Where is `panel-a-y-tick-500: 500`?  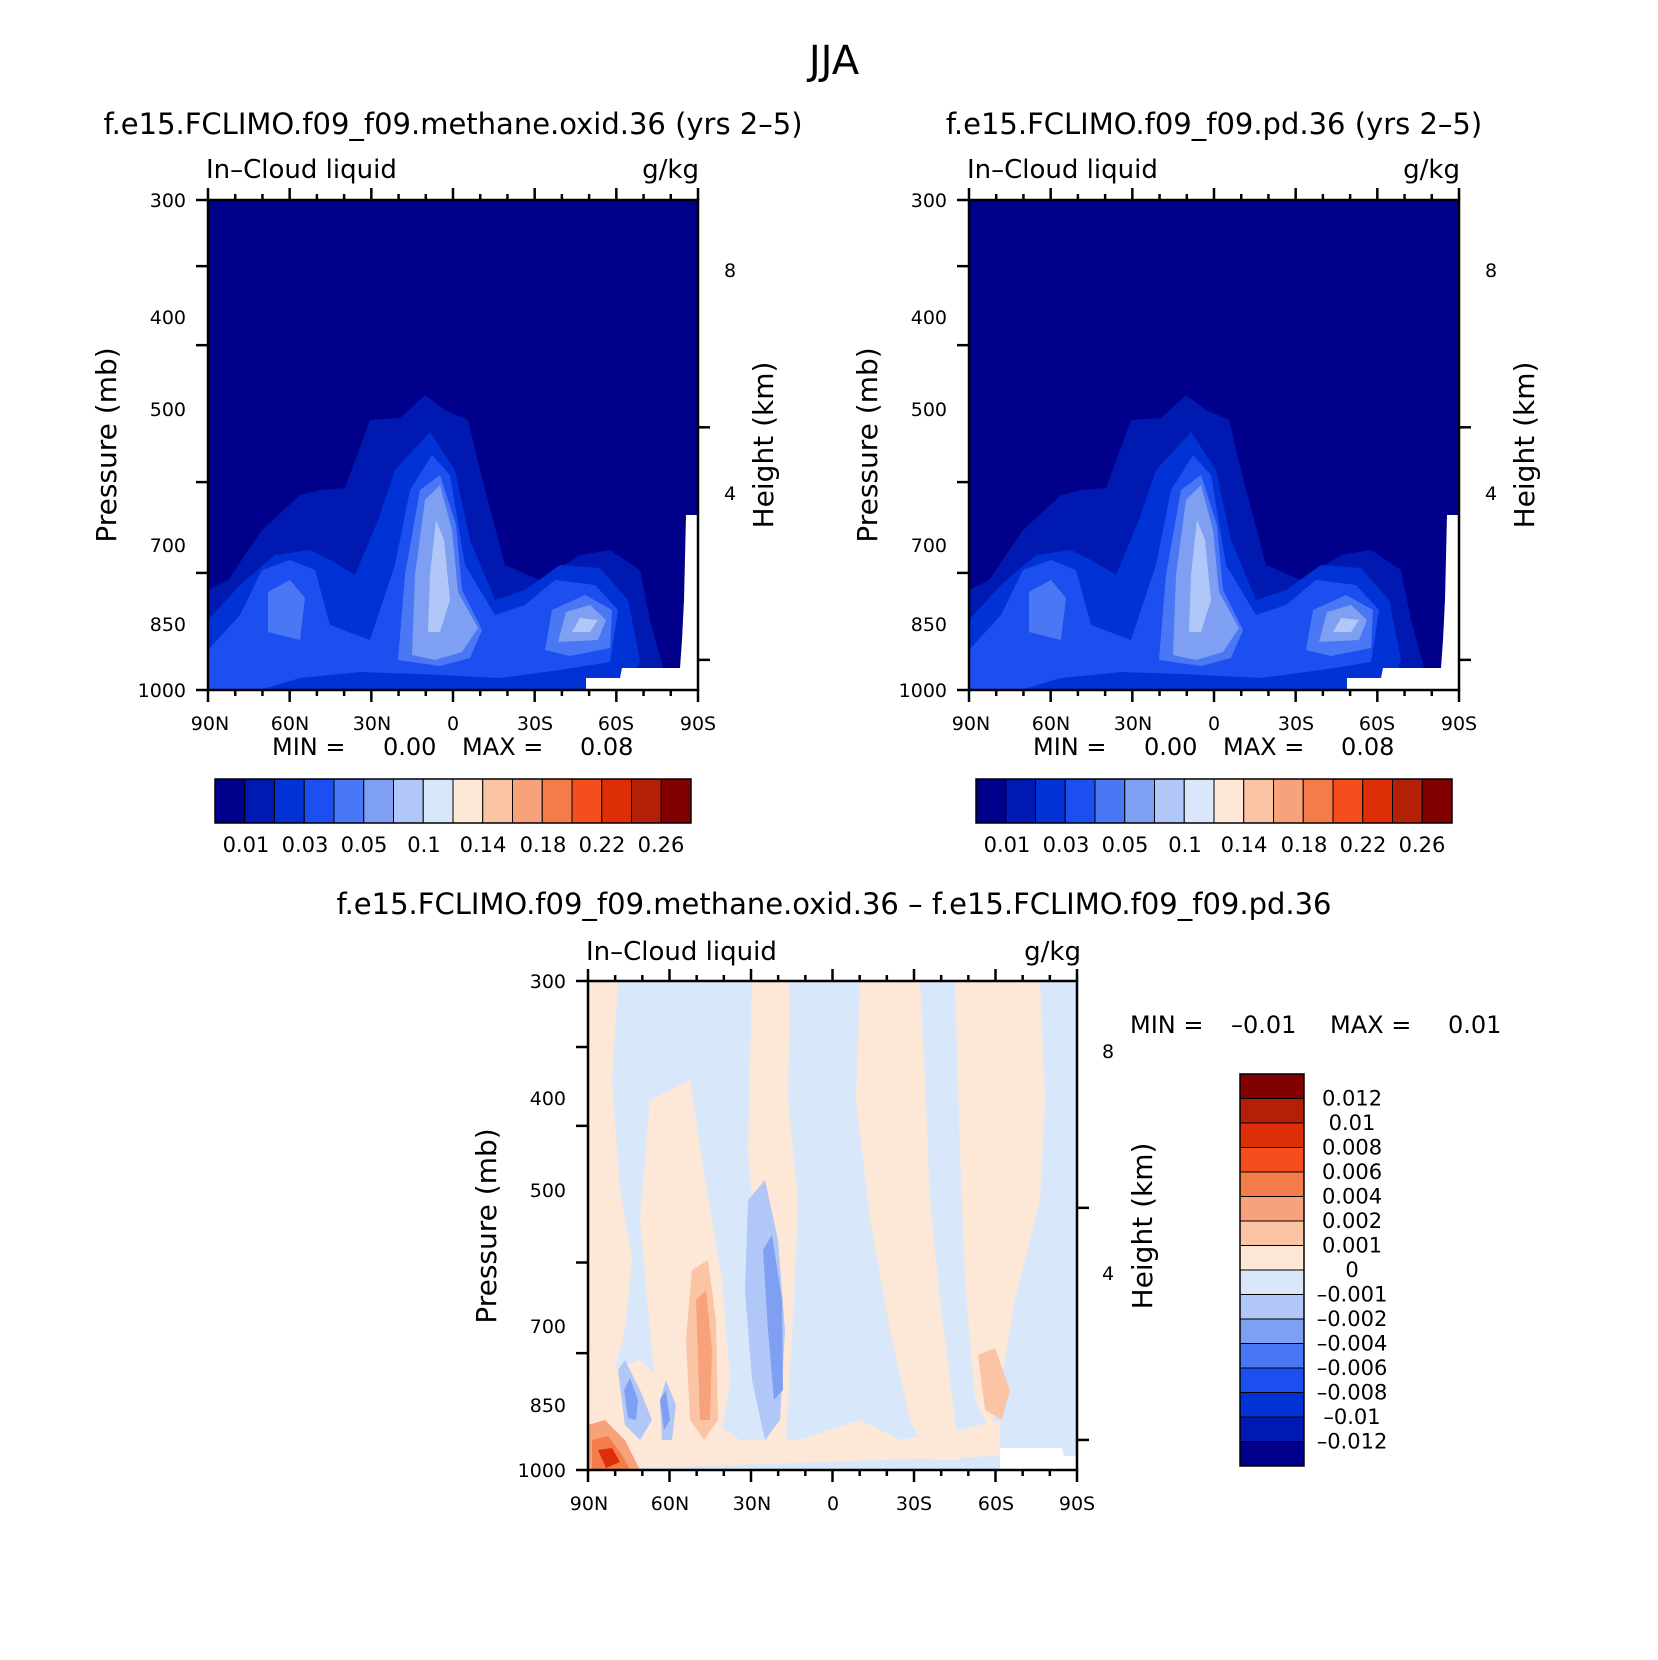
panel-a-y-tick-500: 500 is located at coordinates (168, 410).